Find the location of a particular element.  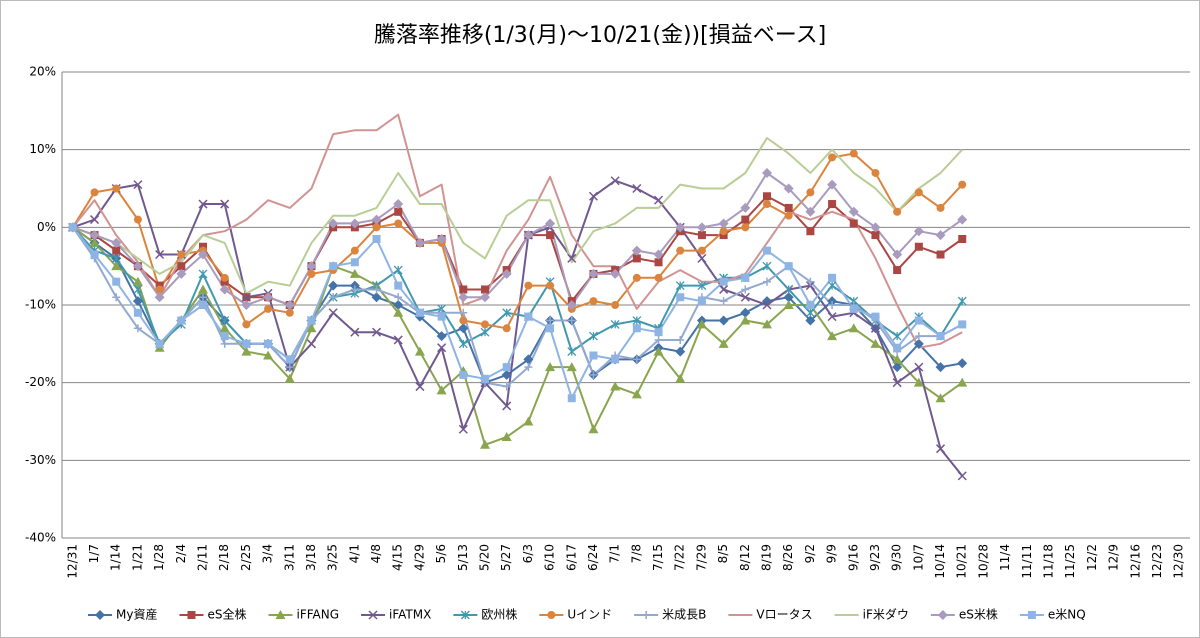

x-tick-label: 2/11 is located at coordinates (203, 557).